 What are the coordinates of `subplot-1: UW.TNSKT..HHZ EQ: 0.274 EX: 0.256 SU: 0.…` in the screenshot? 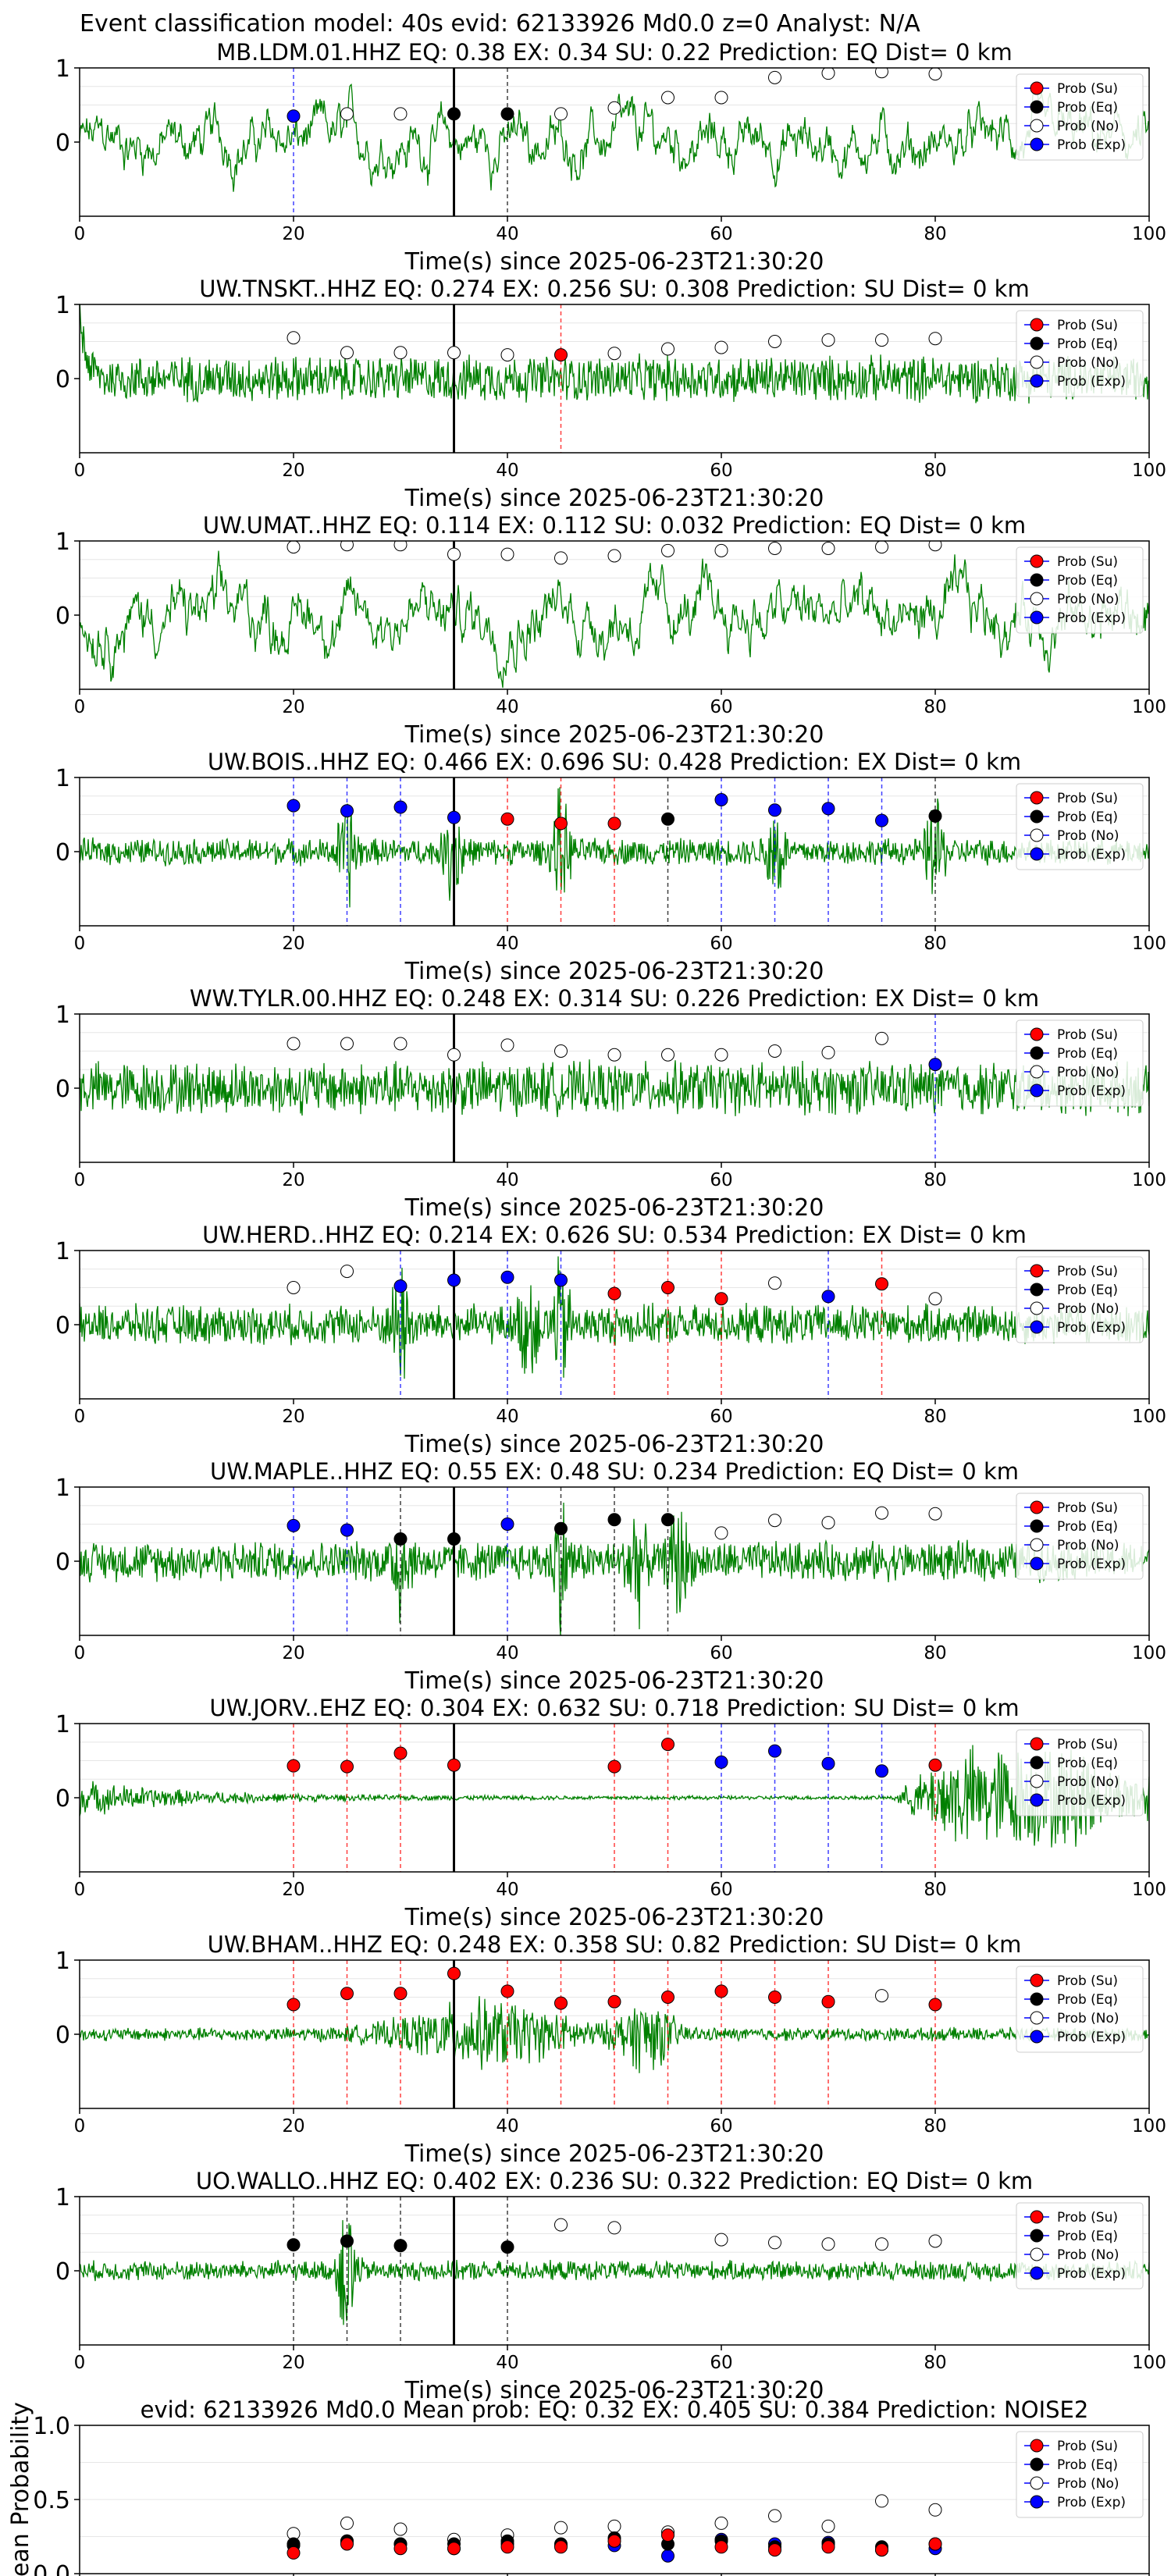 It's located at (610, 394).